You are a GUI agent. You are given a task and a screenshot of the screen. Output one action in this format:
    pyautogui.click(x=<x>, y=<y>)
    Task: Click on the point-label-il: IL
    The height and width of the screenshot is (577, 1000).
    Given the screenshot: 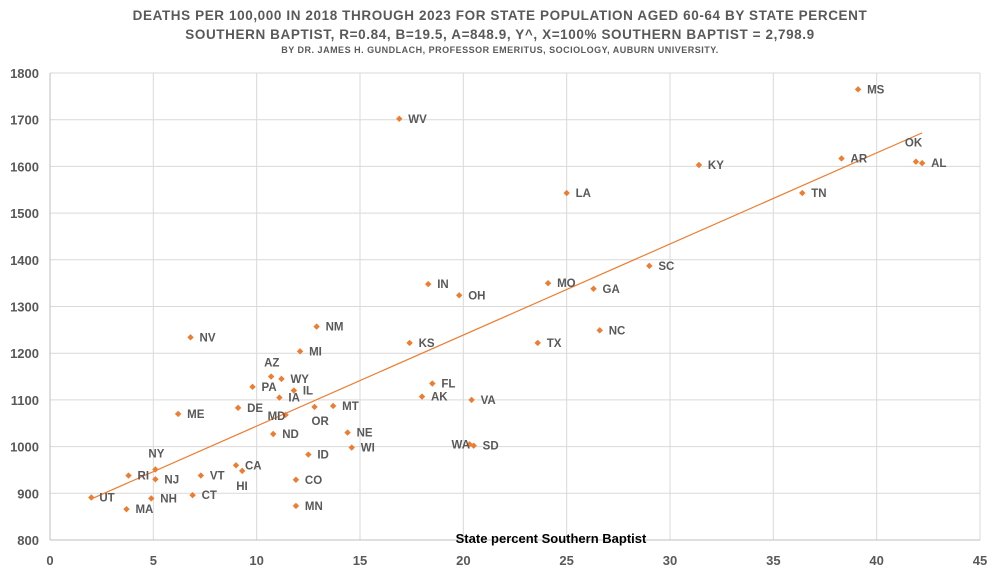 What is the action you would take?
    pyautogui.click(x=308, y=392)
    